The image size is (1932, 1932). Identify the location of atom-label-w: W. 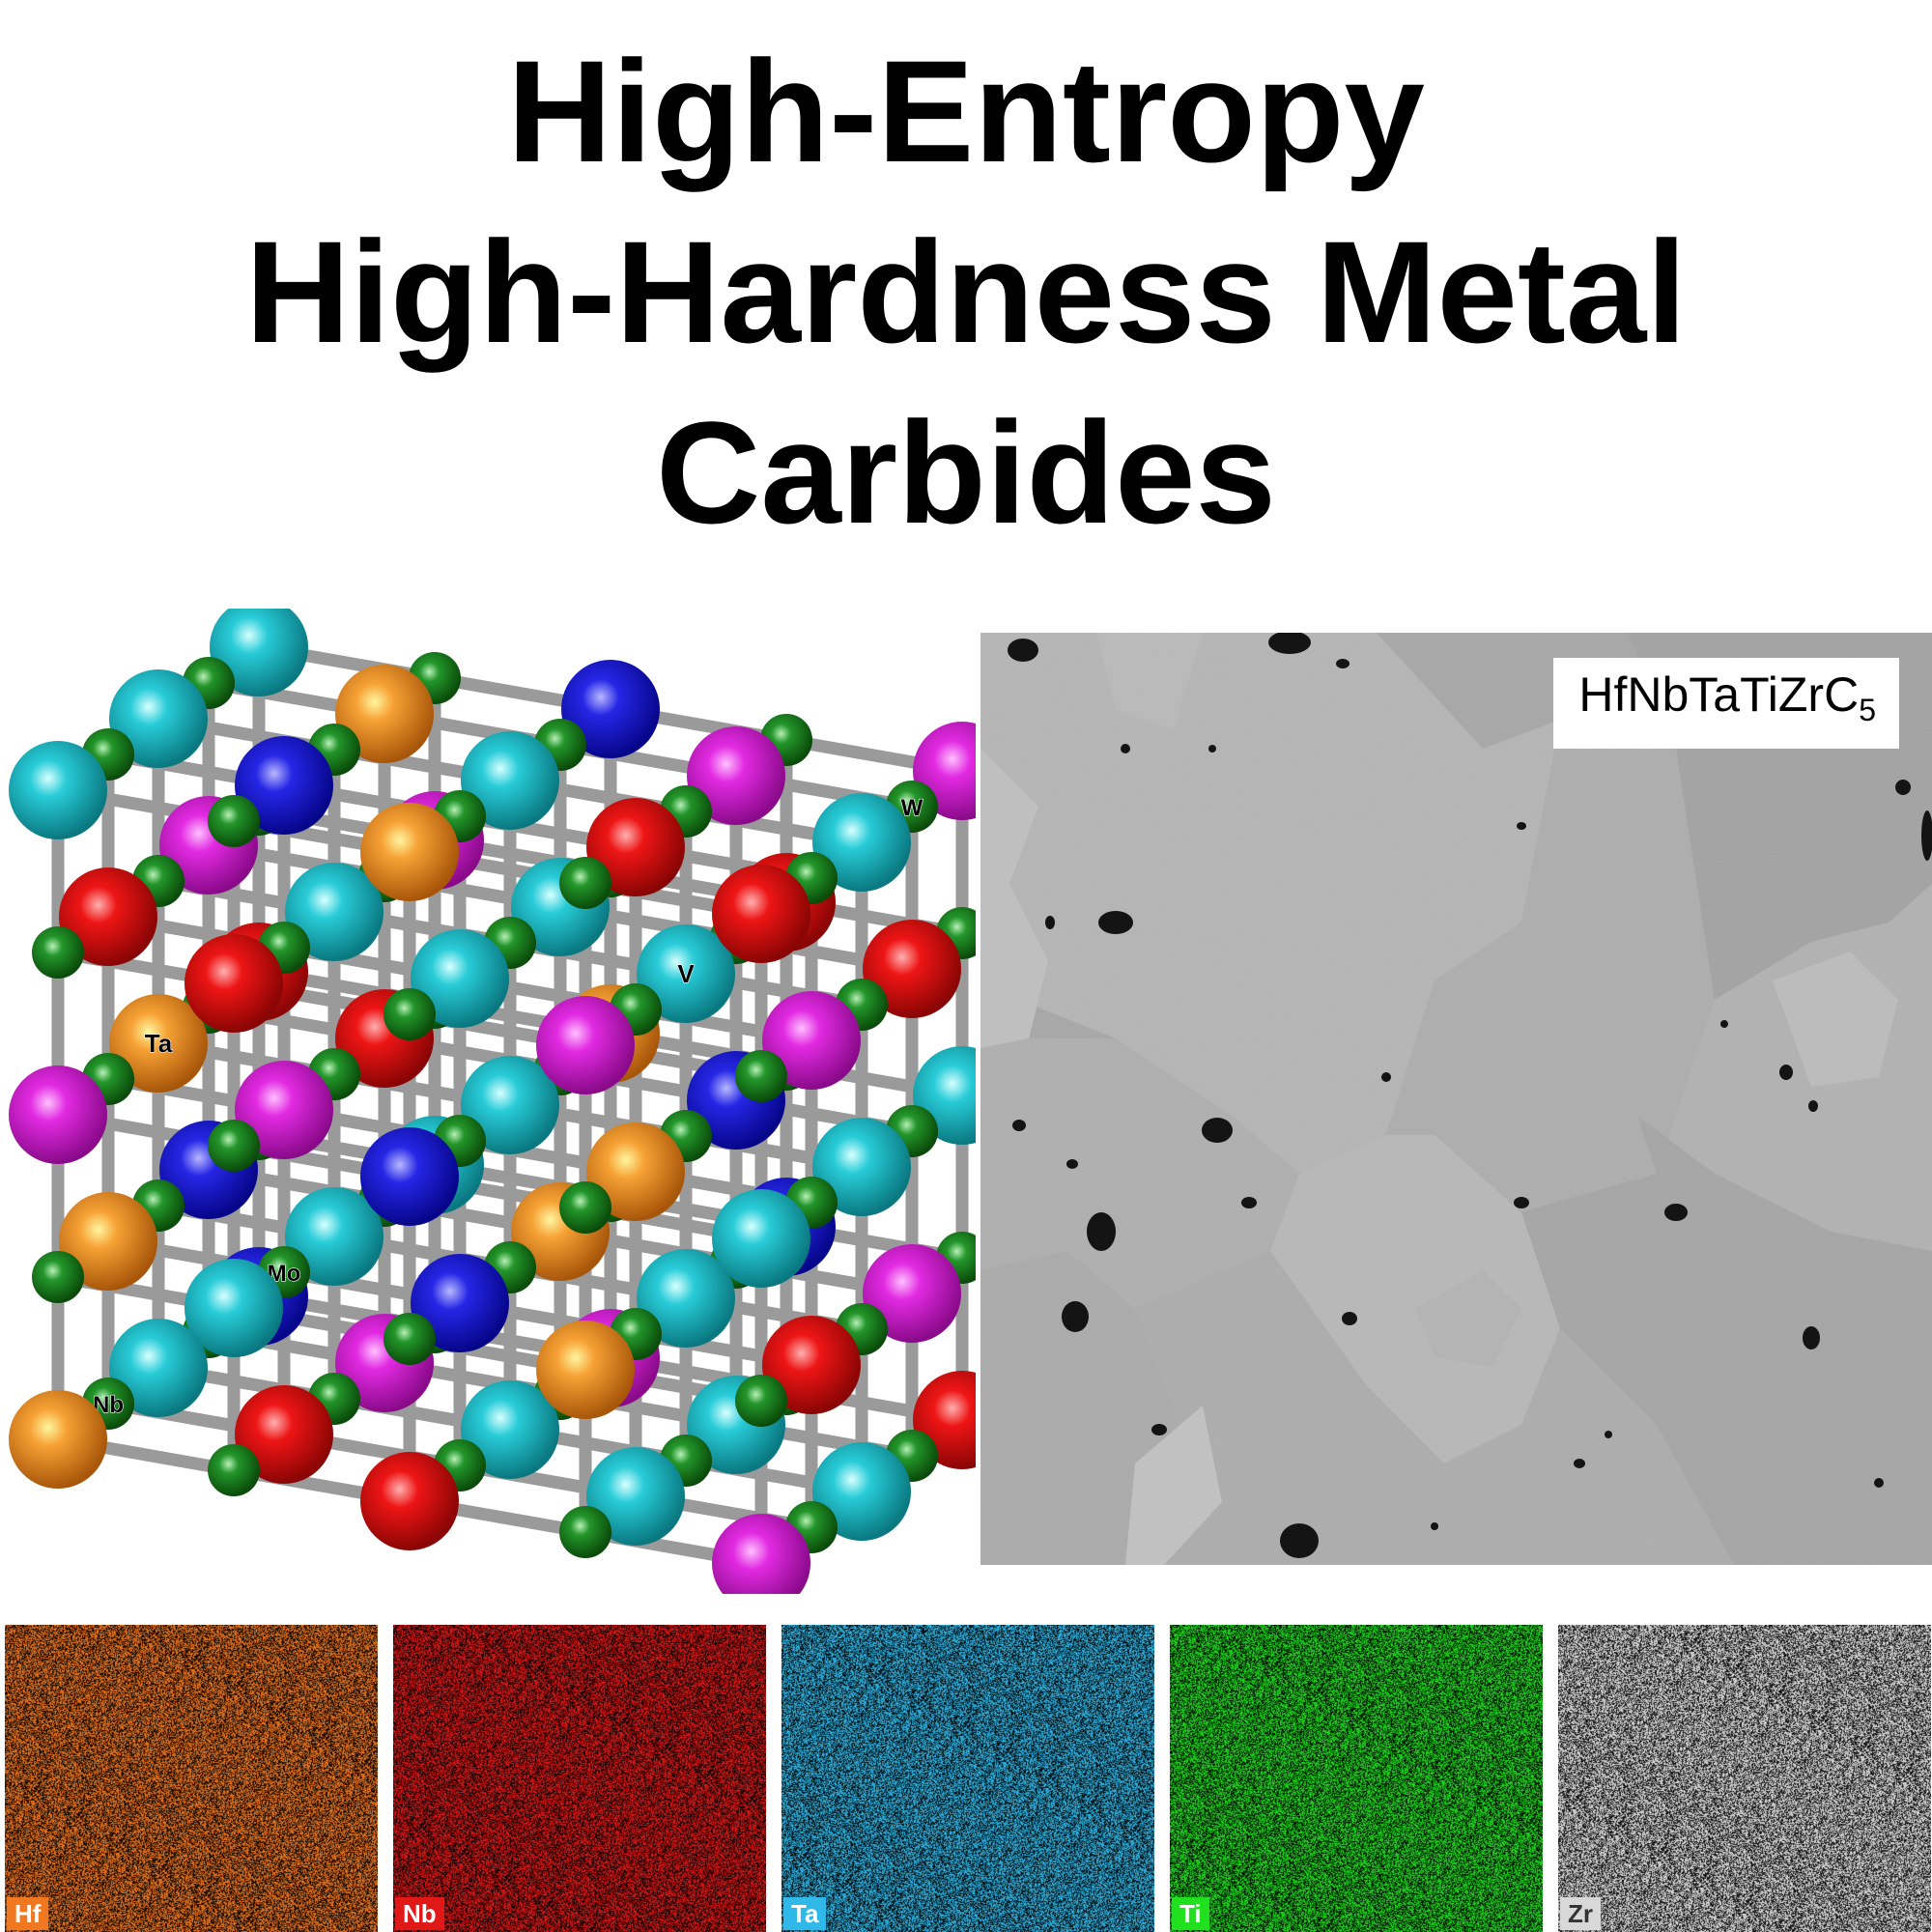
(912, 808).